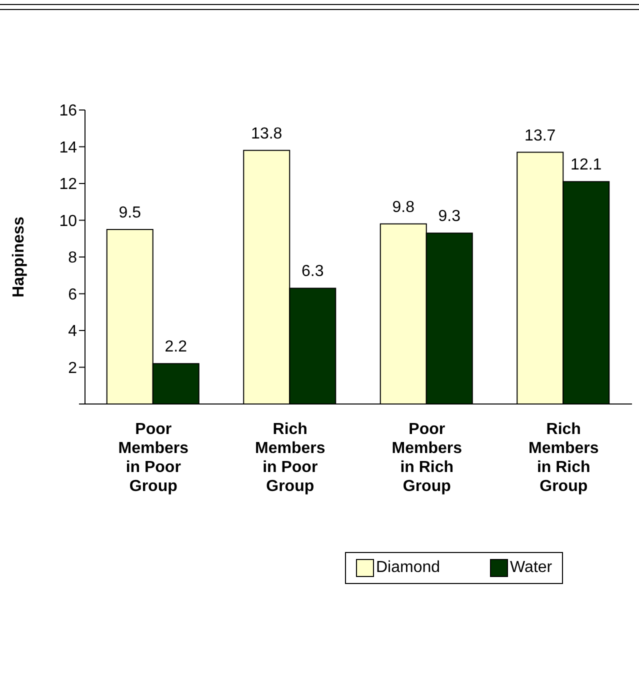 The width and height of the screenshot is (639, 686). I want to click on y-tick-label: 4, so click(73, 331).